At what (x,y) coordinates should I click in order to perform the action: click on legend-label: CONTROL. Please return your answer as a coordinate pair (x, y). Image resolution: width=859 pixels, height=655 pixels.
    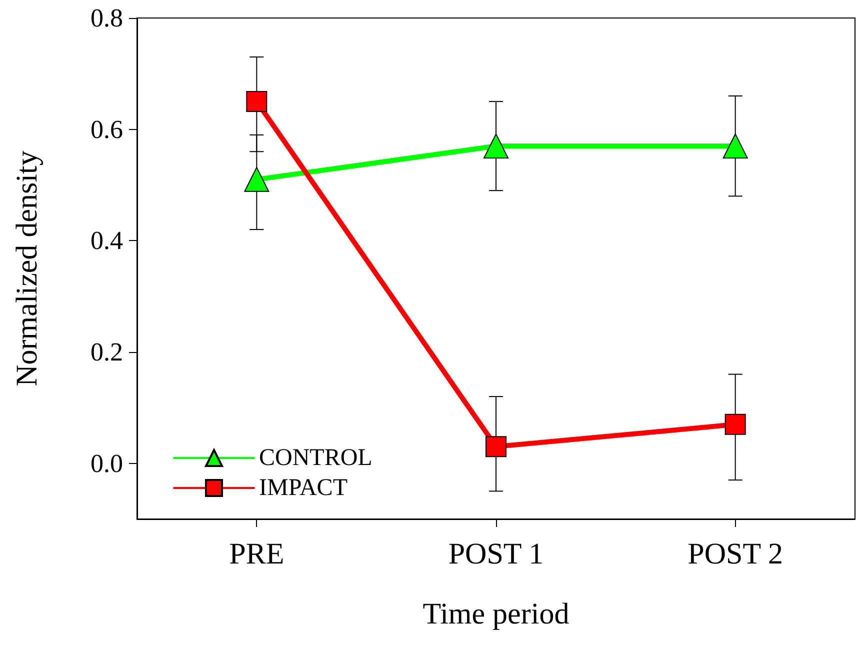
    Looking at the image, I should click on (315, 458).